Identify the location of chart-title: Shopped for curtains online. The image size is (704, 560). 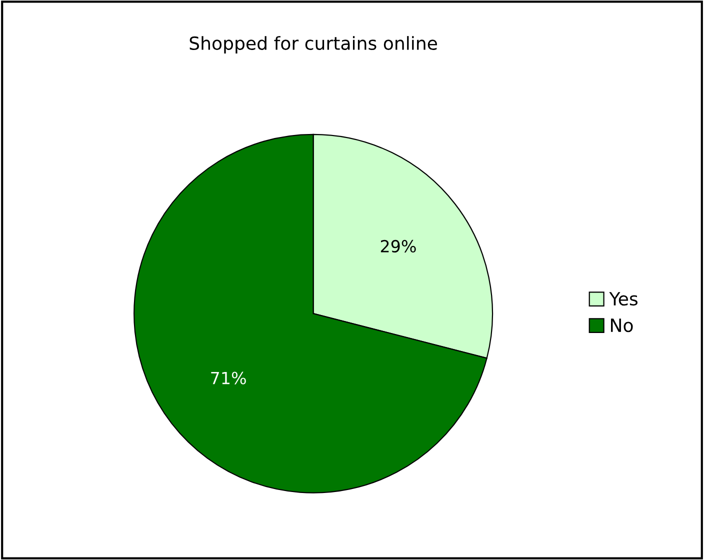
(313, 45).